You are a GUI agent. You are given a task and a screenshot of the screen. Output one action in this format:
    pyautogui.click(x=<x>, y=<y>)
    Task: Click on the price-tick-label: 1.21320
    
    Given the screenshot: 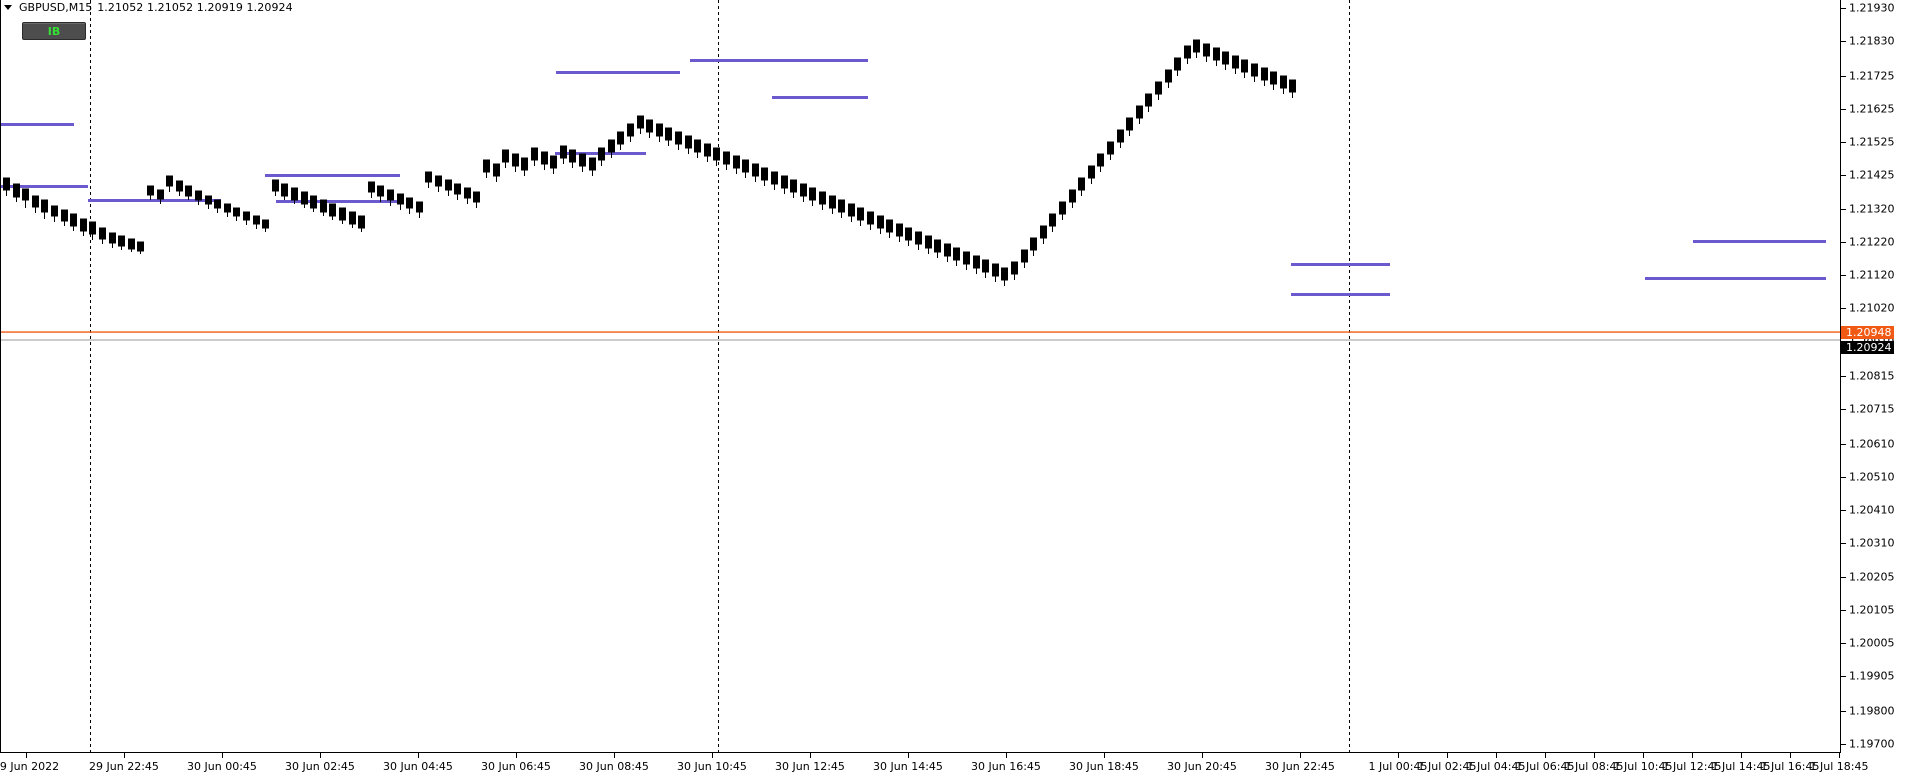 What is the action you would take?
    pyautogui.click(x=1872, y=209)
    